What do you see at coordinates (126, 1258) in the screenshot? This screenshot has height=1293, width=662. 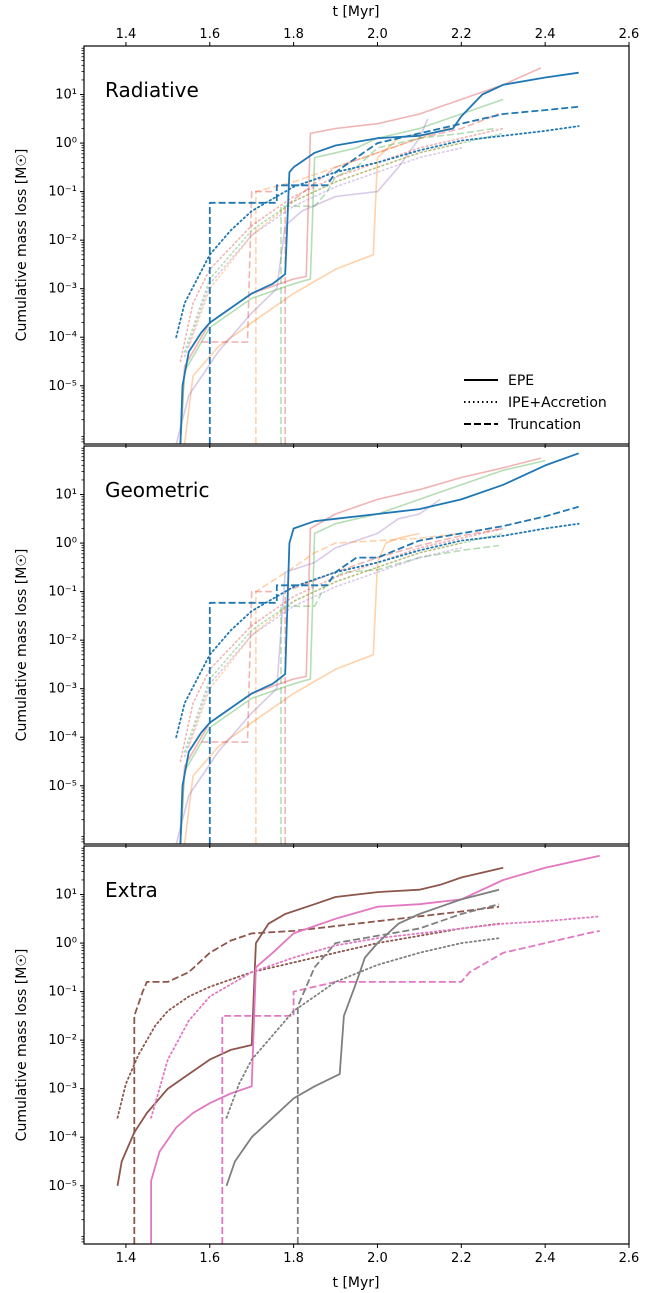 I see `x-tick-label: 1.4` at bounding box center [126, 1258].